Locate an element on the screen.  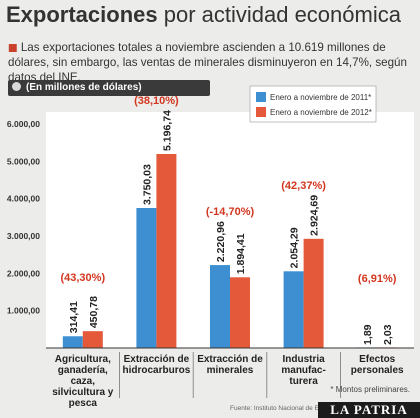
circle-icon is located at coordinates (16, 86).